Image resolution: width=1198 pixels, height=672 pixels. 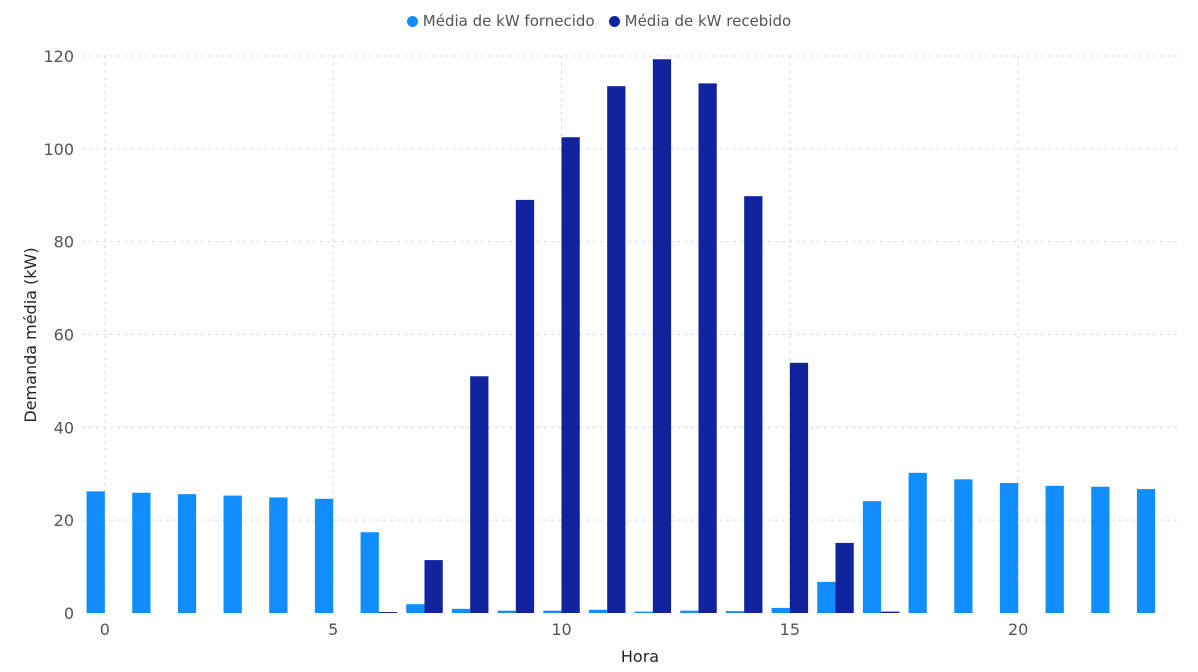 What do you see at coordinates (64, 427) in the screenshot?
I see `y-tick-label: 40` at bounding box center [64, 427].